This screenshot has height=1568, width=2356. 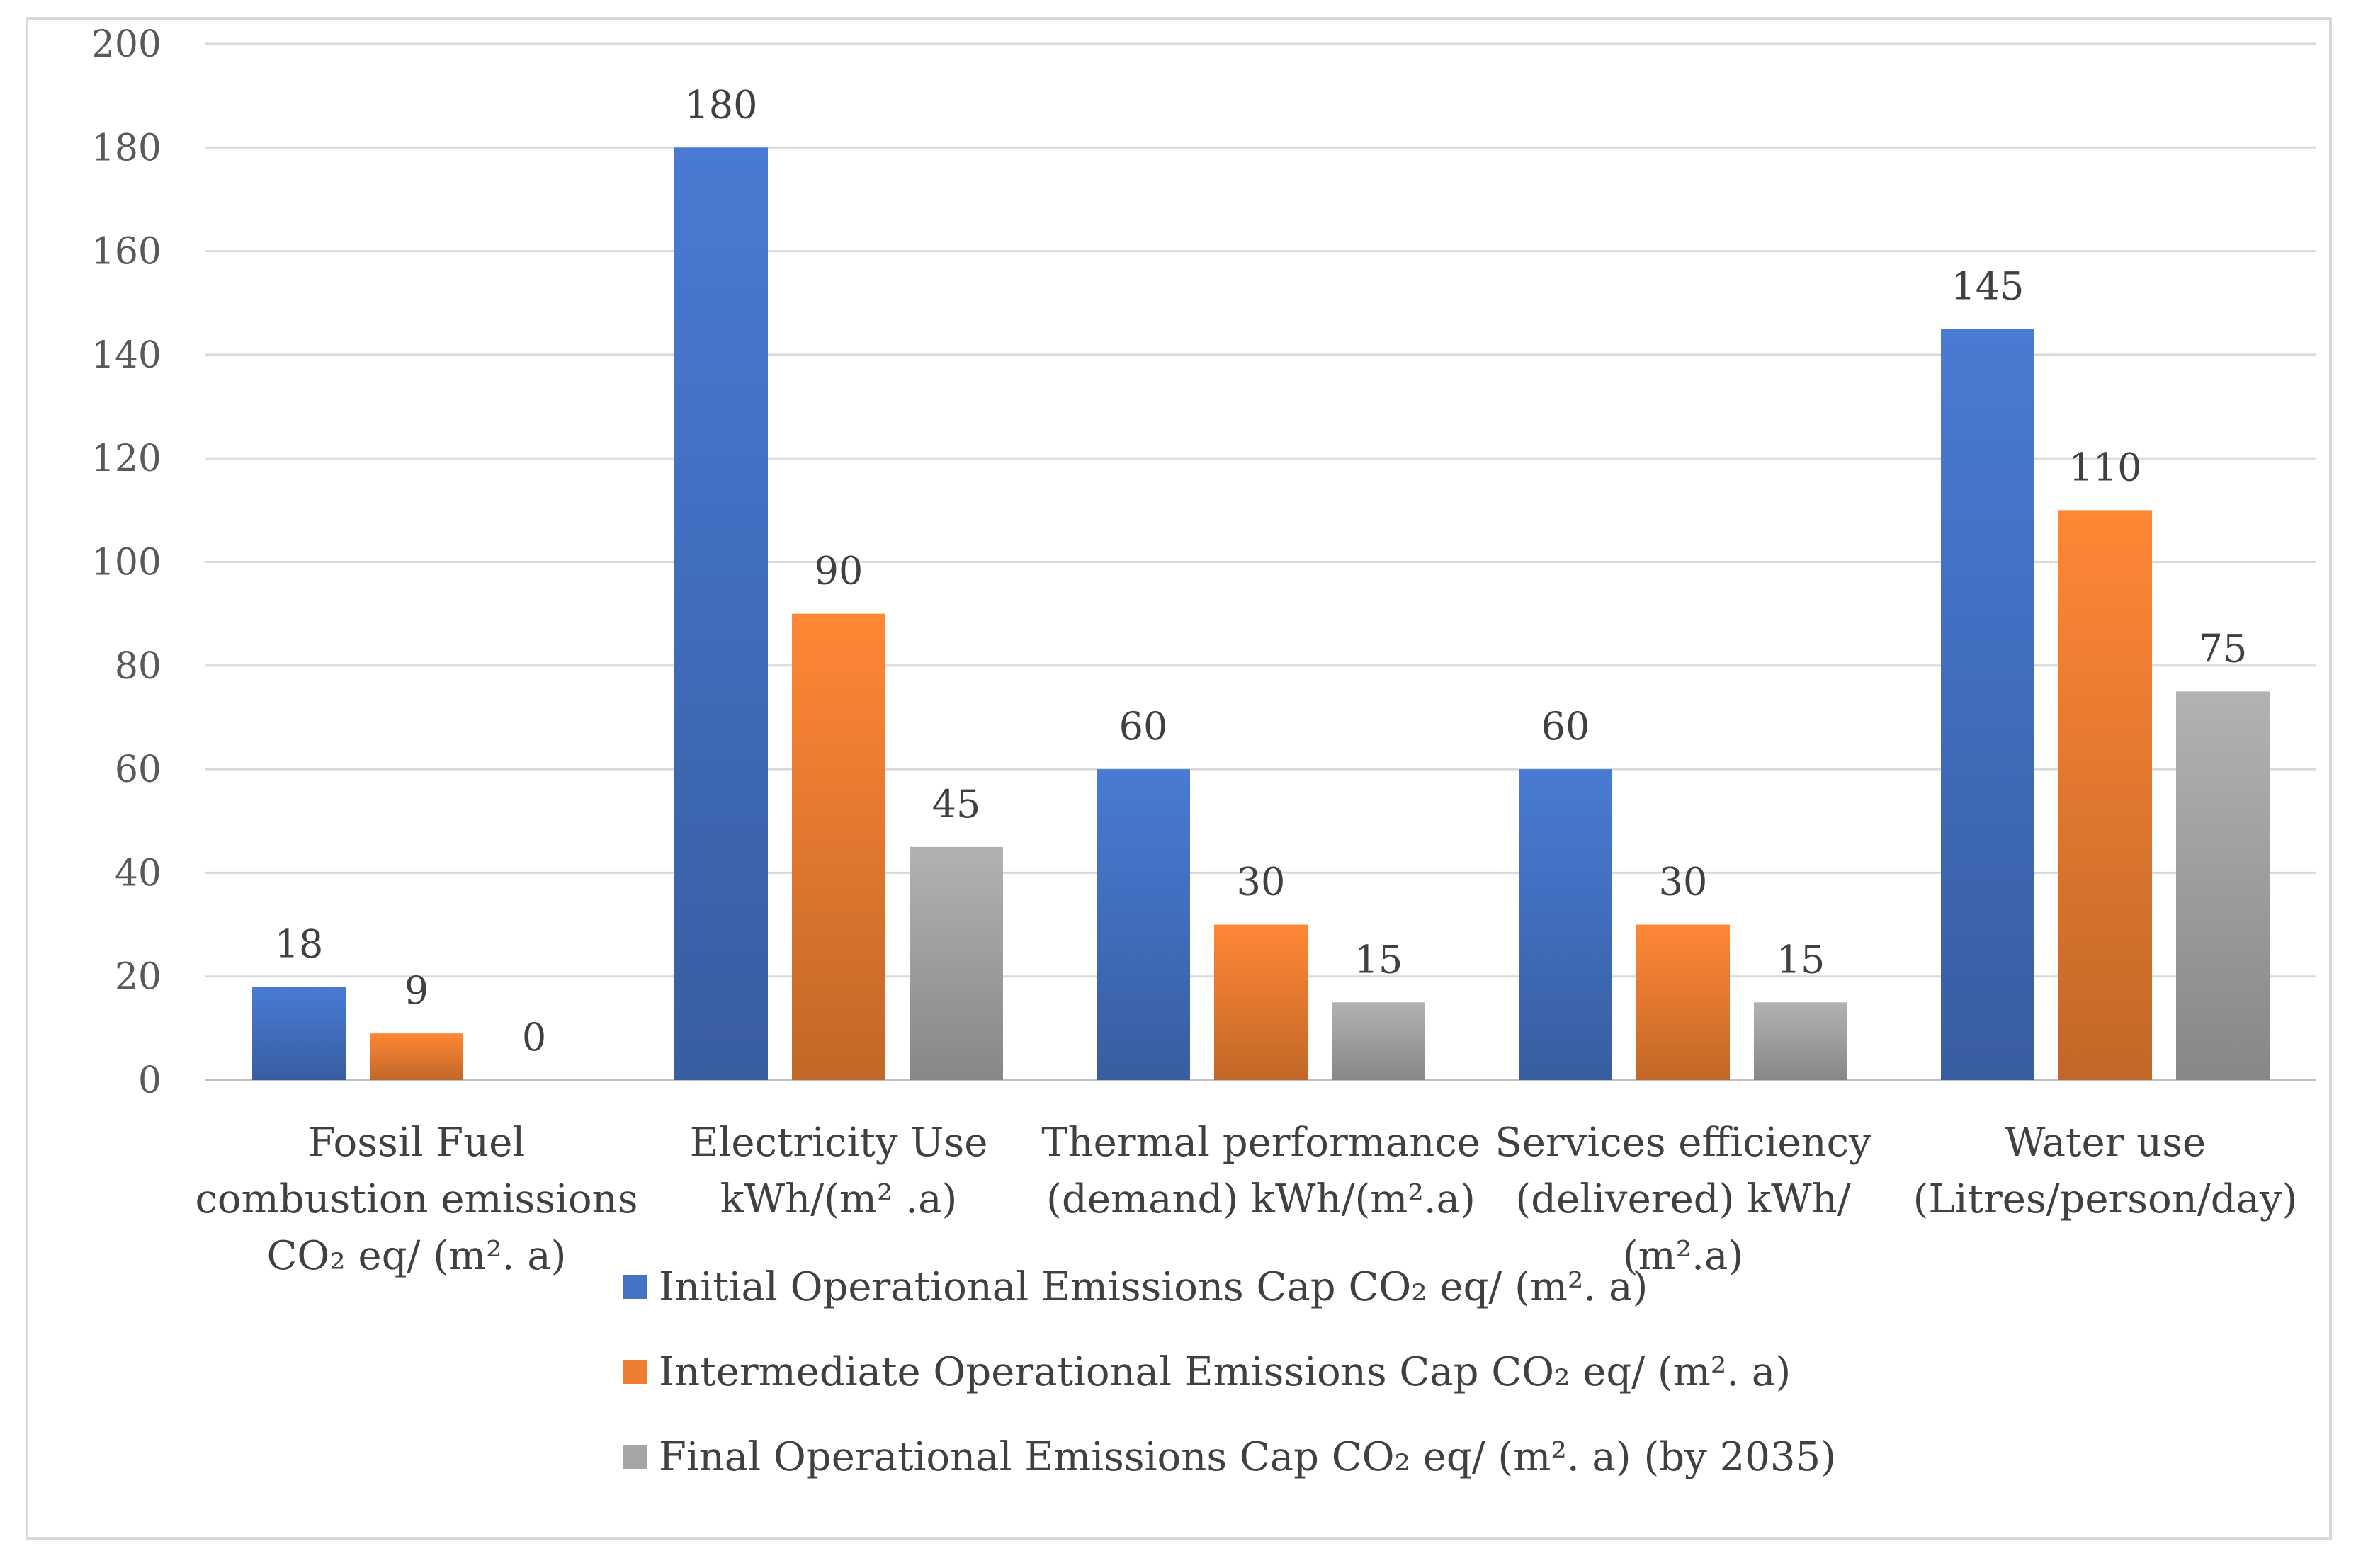 What do you see at coordinates (1683, 1143) in the screenshot?
I see `category-label: Services efficiency` at bounding box center [1683, 1143].